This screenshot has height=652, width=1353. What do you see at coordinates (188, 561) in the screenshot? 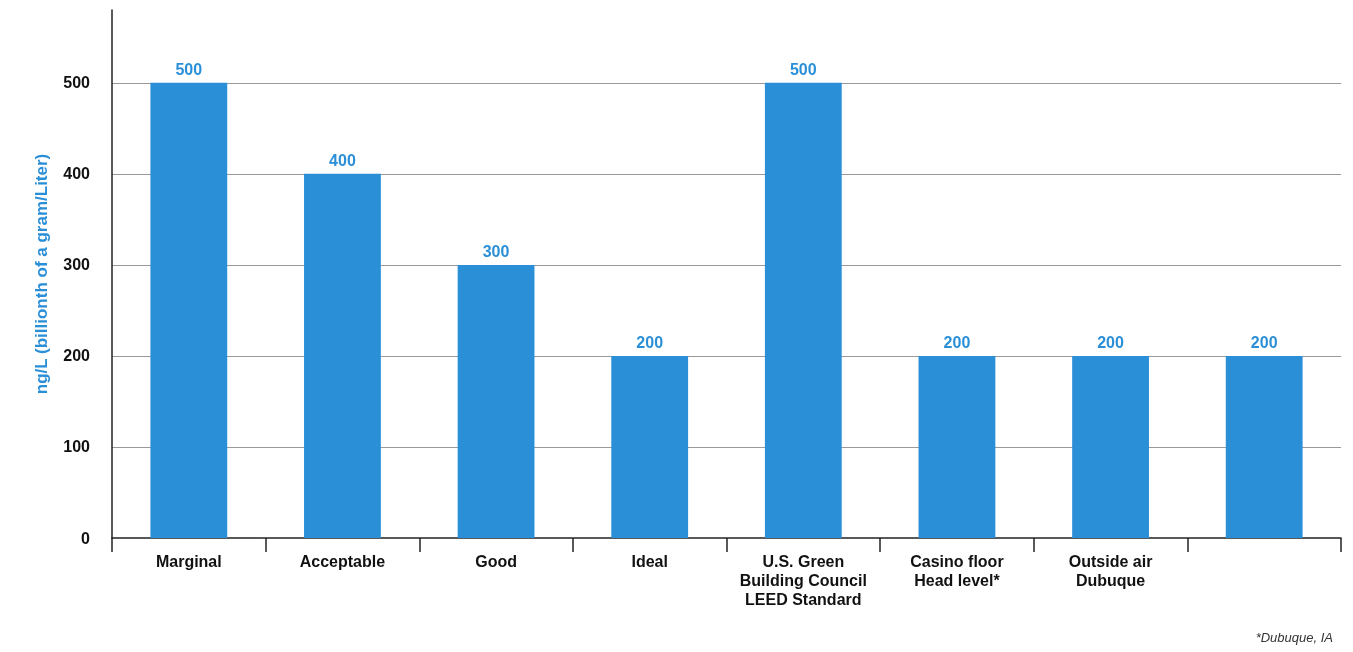
I see `x-tick-label: Marginal` at bounding box center [188, 561].